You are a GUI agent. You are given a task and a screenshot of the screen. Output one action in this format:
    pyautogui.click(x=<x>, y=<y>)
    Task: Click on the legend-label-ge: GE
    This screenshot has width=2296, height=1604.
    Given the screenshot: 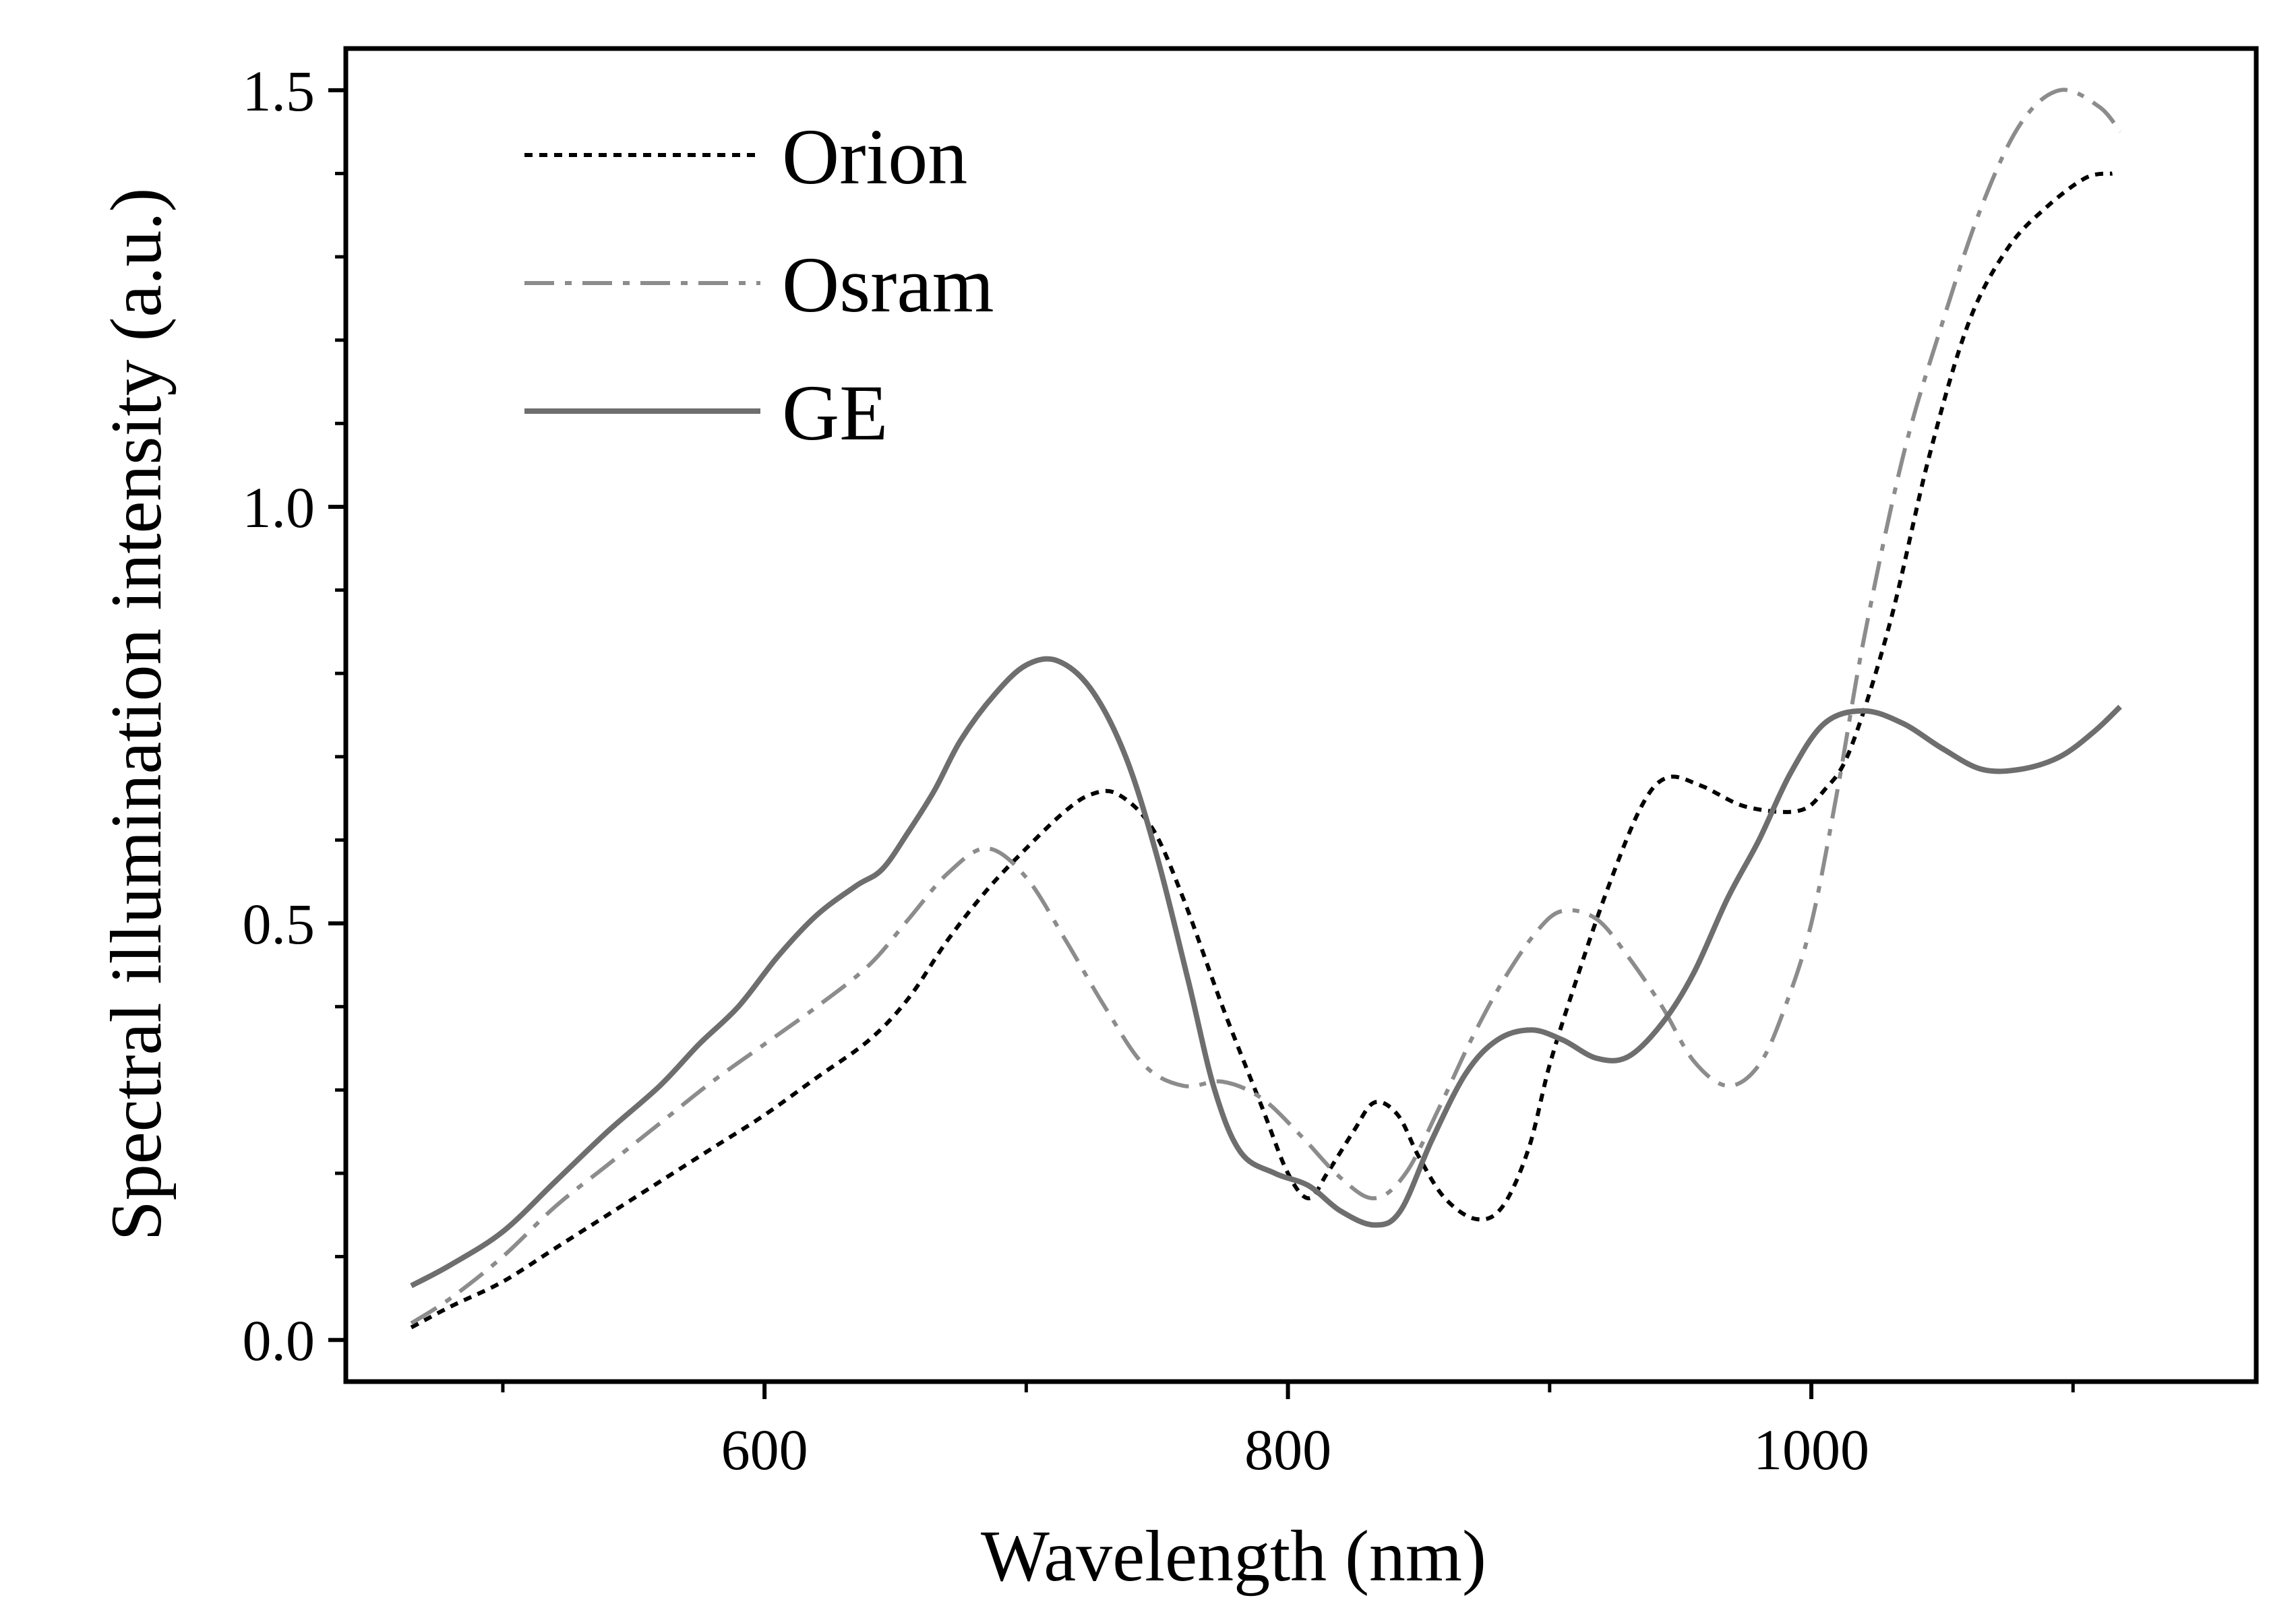 What is the action you would take?
    pyautogui.click(x=835, y=413)
    